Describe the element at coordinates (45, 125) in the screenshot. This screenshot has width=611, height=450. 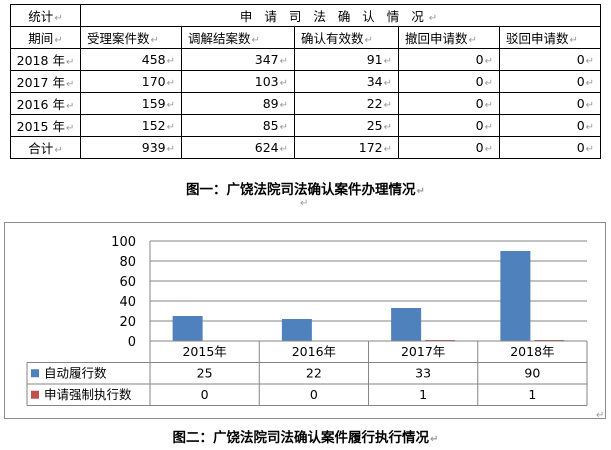
I see `row-label: 2015 年↵` at that location.